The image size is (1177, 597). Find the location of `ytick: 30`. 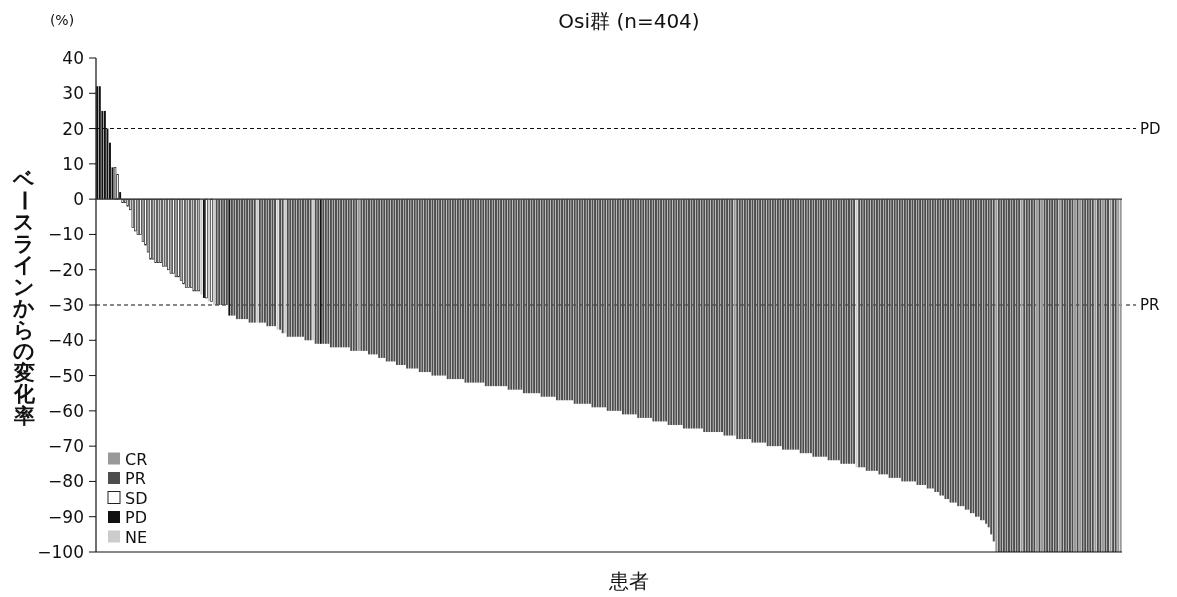

ytick: 30 is located at coordinates (73, 93).